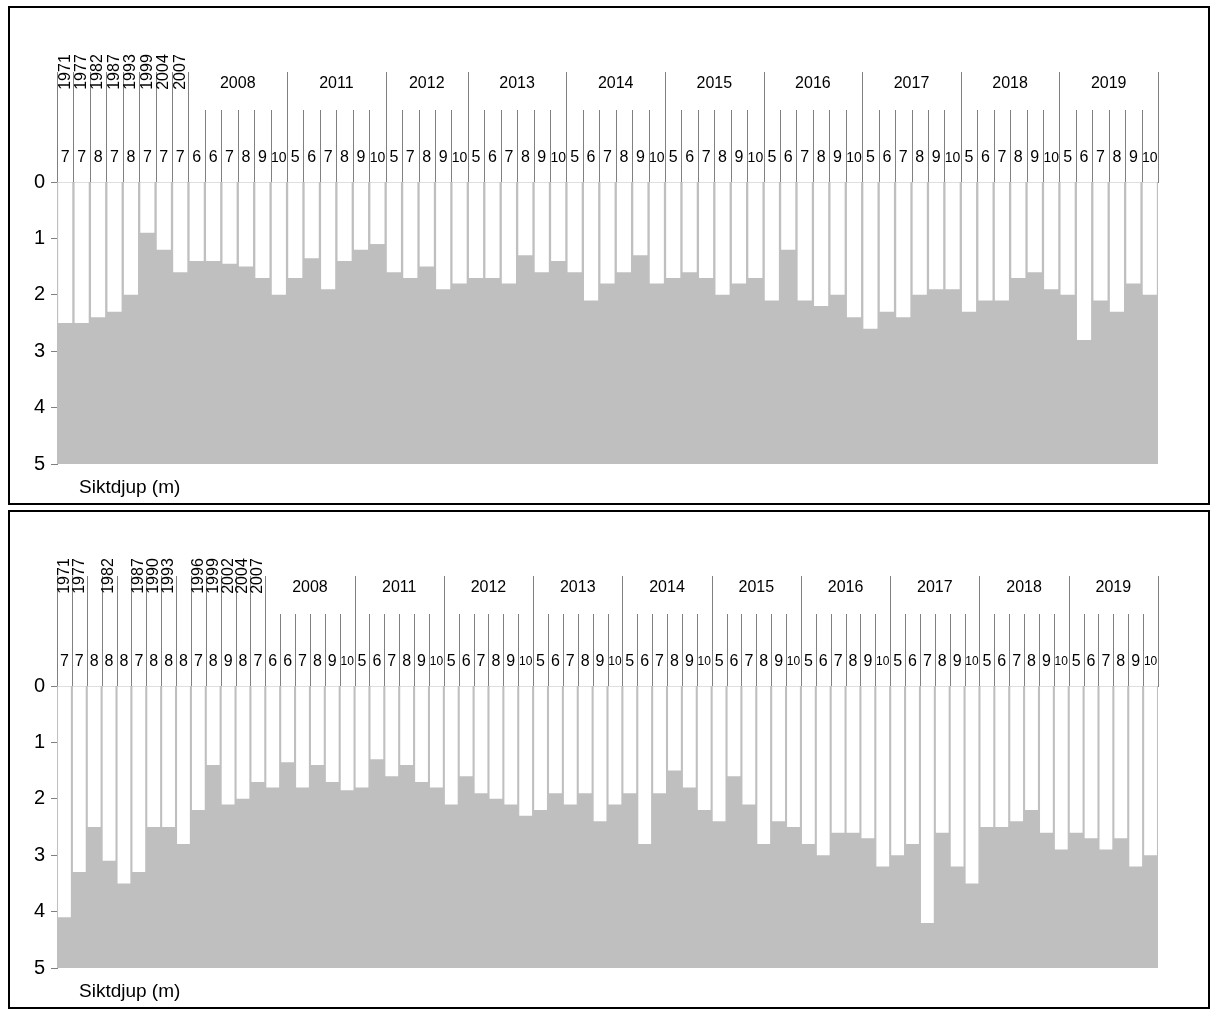 Image resolution: width=1216 pixels, height=1010 pixels. What do you see at coordinates (39, 349) in the screenshot?
I see `y-tick-label: 3` at bounding box center [39, 349].